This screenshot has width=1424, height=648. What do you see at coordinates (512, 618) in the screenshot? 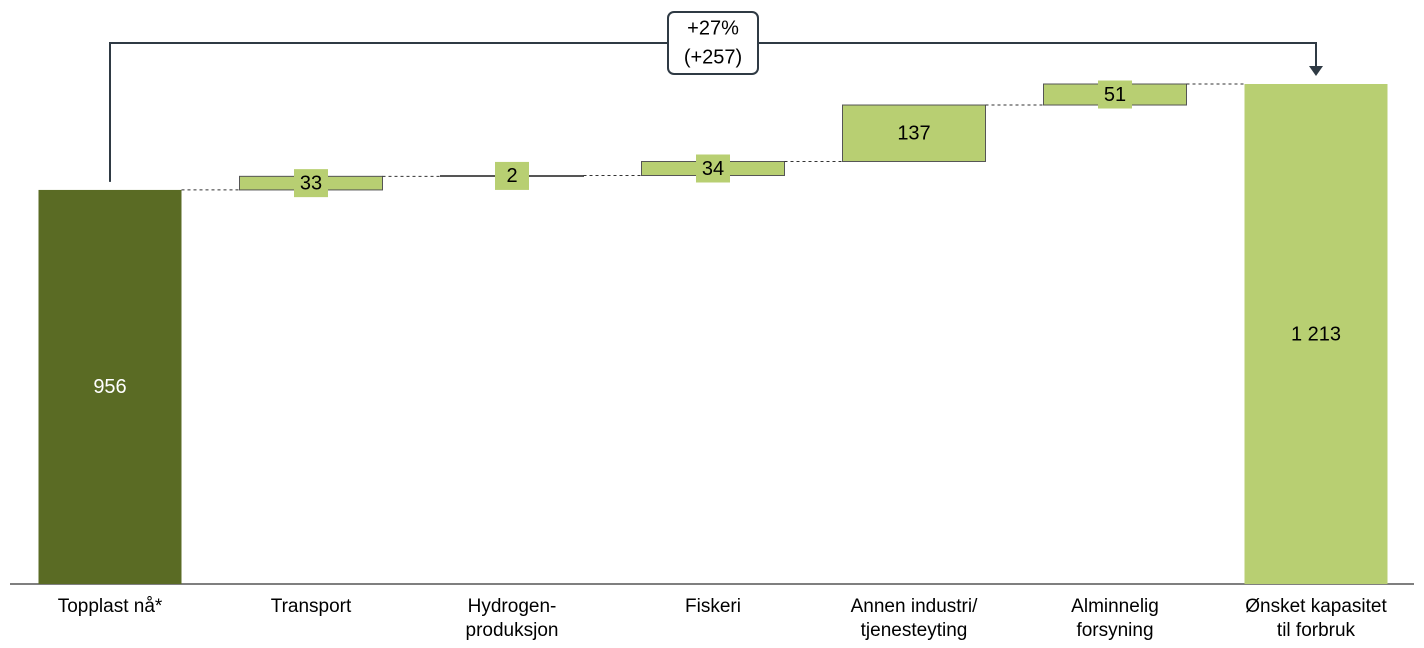
I see `x-tick-label: Hydrogen- produksjon` at bounding box center [512, 618].